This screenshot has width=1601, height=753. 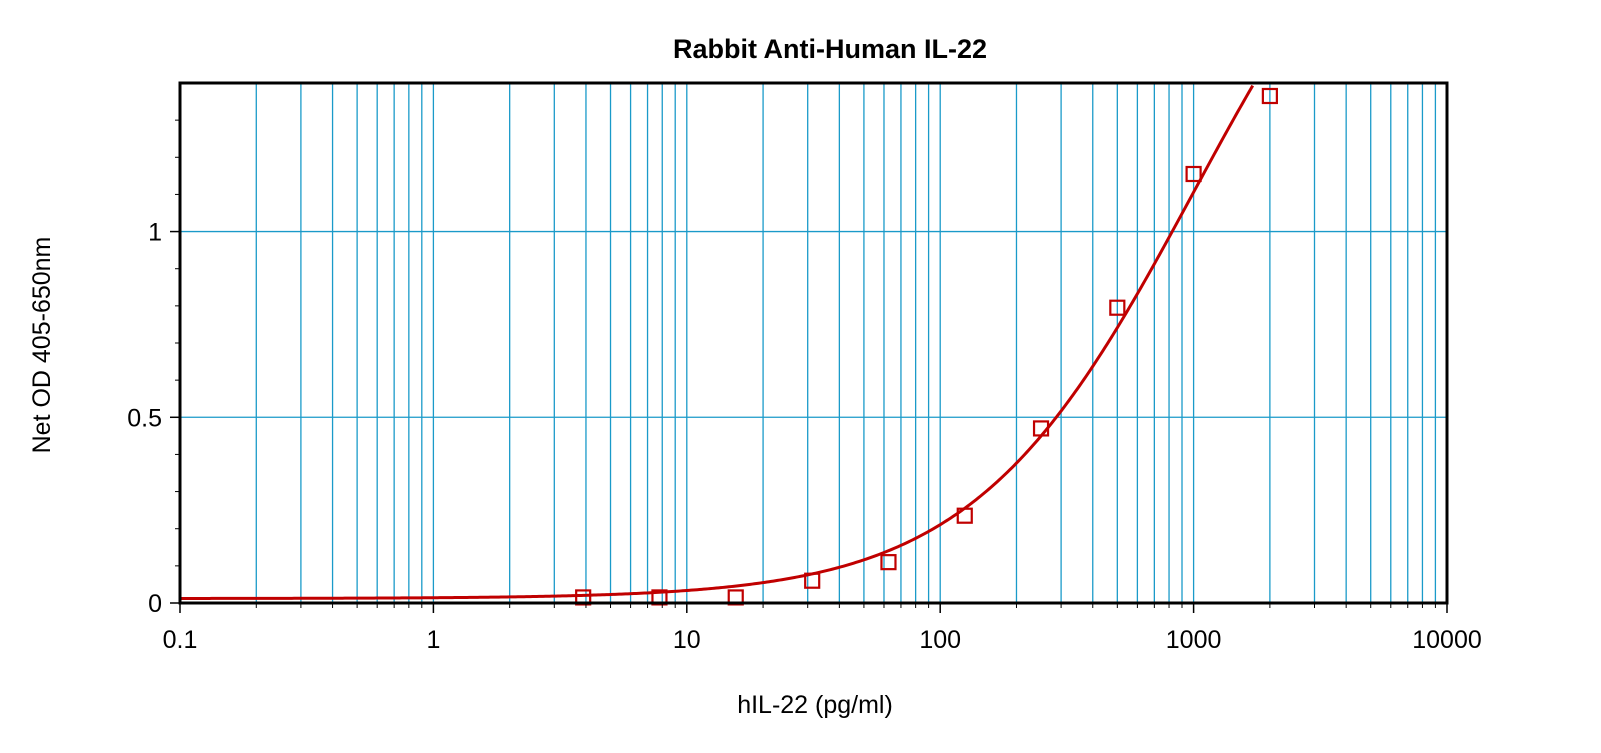 What do you see at coordinates (687, 640) in the screenshot?
I see `x-tick-label: 10` at bounding box center [687, 640].